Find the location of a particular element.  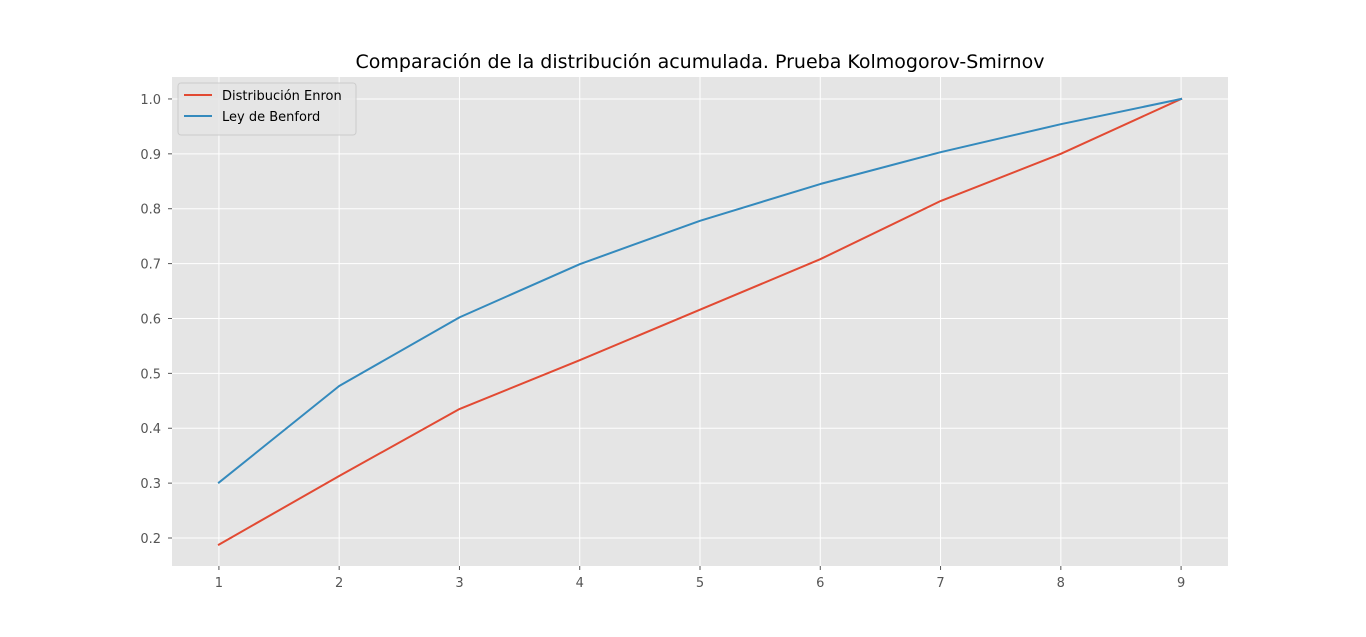

x-tick-label: 6 is located at coordinates (820, 583).